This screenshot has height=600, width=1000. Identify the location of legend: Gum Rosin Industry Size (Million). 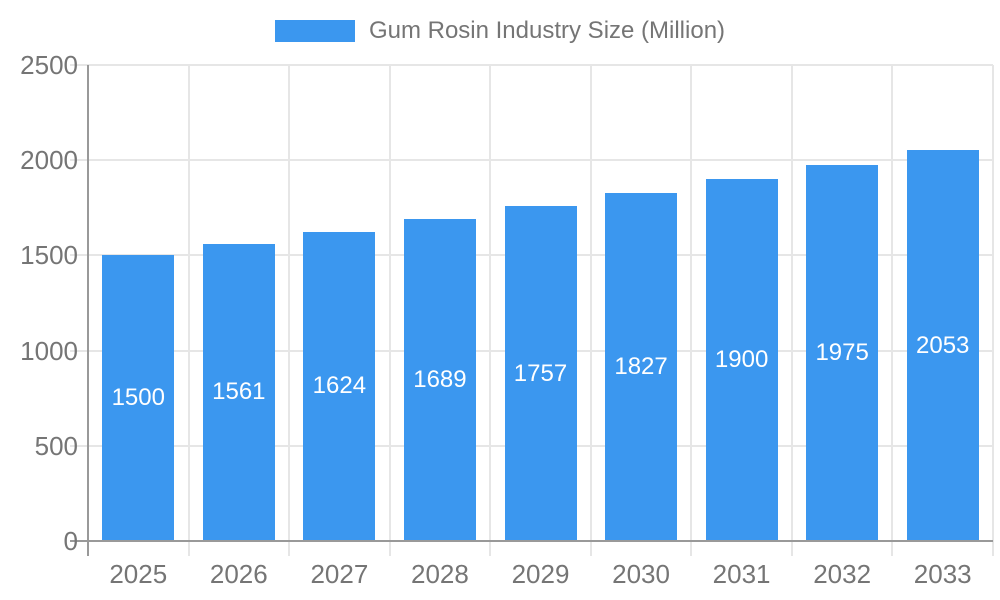
(500, 31).